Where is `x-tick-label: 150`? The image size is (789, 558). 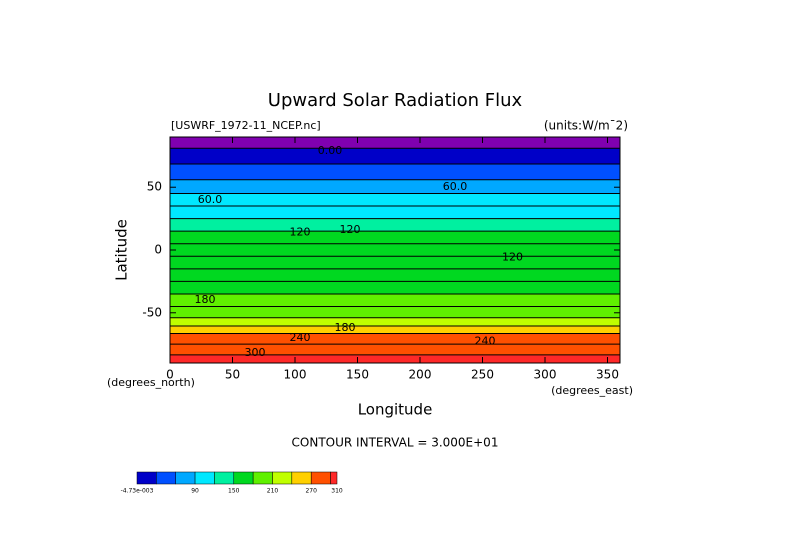
x-tick-label: 150 is located at coordinates (357, 375).